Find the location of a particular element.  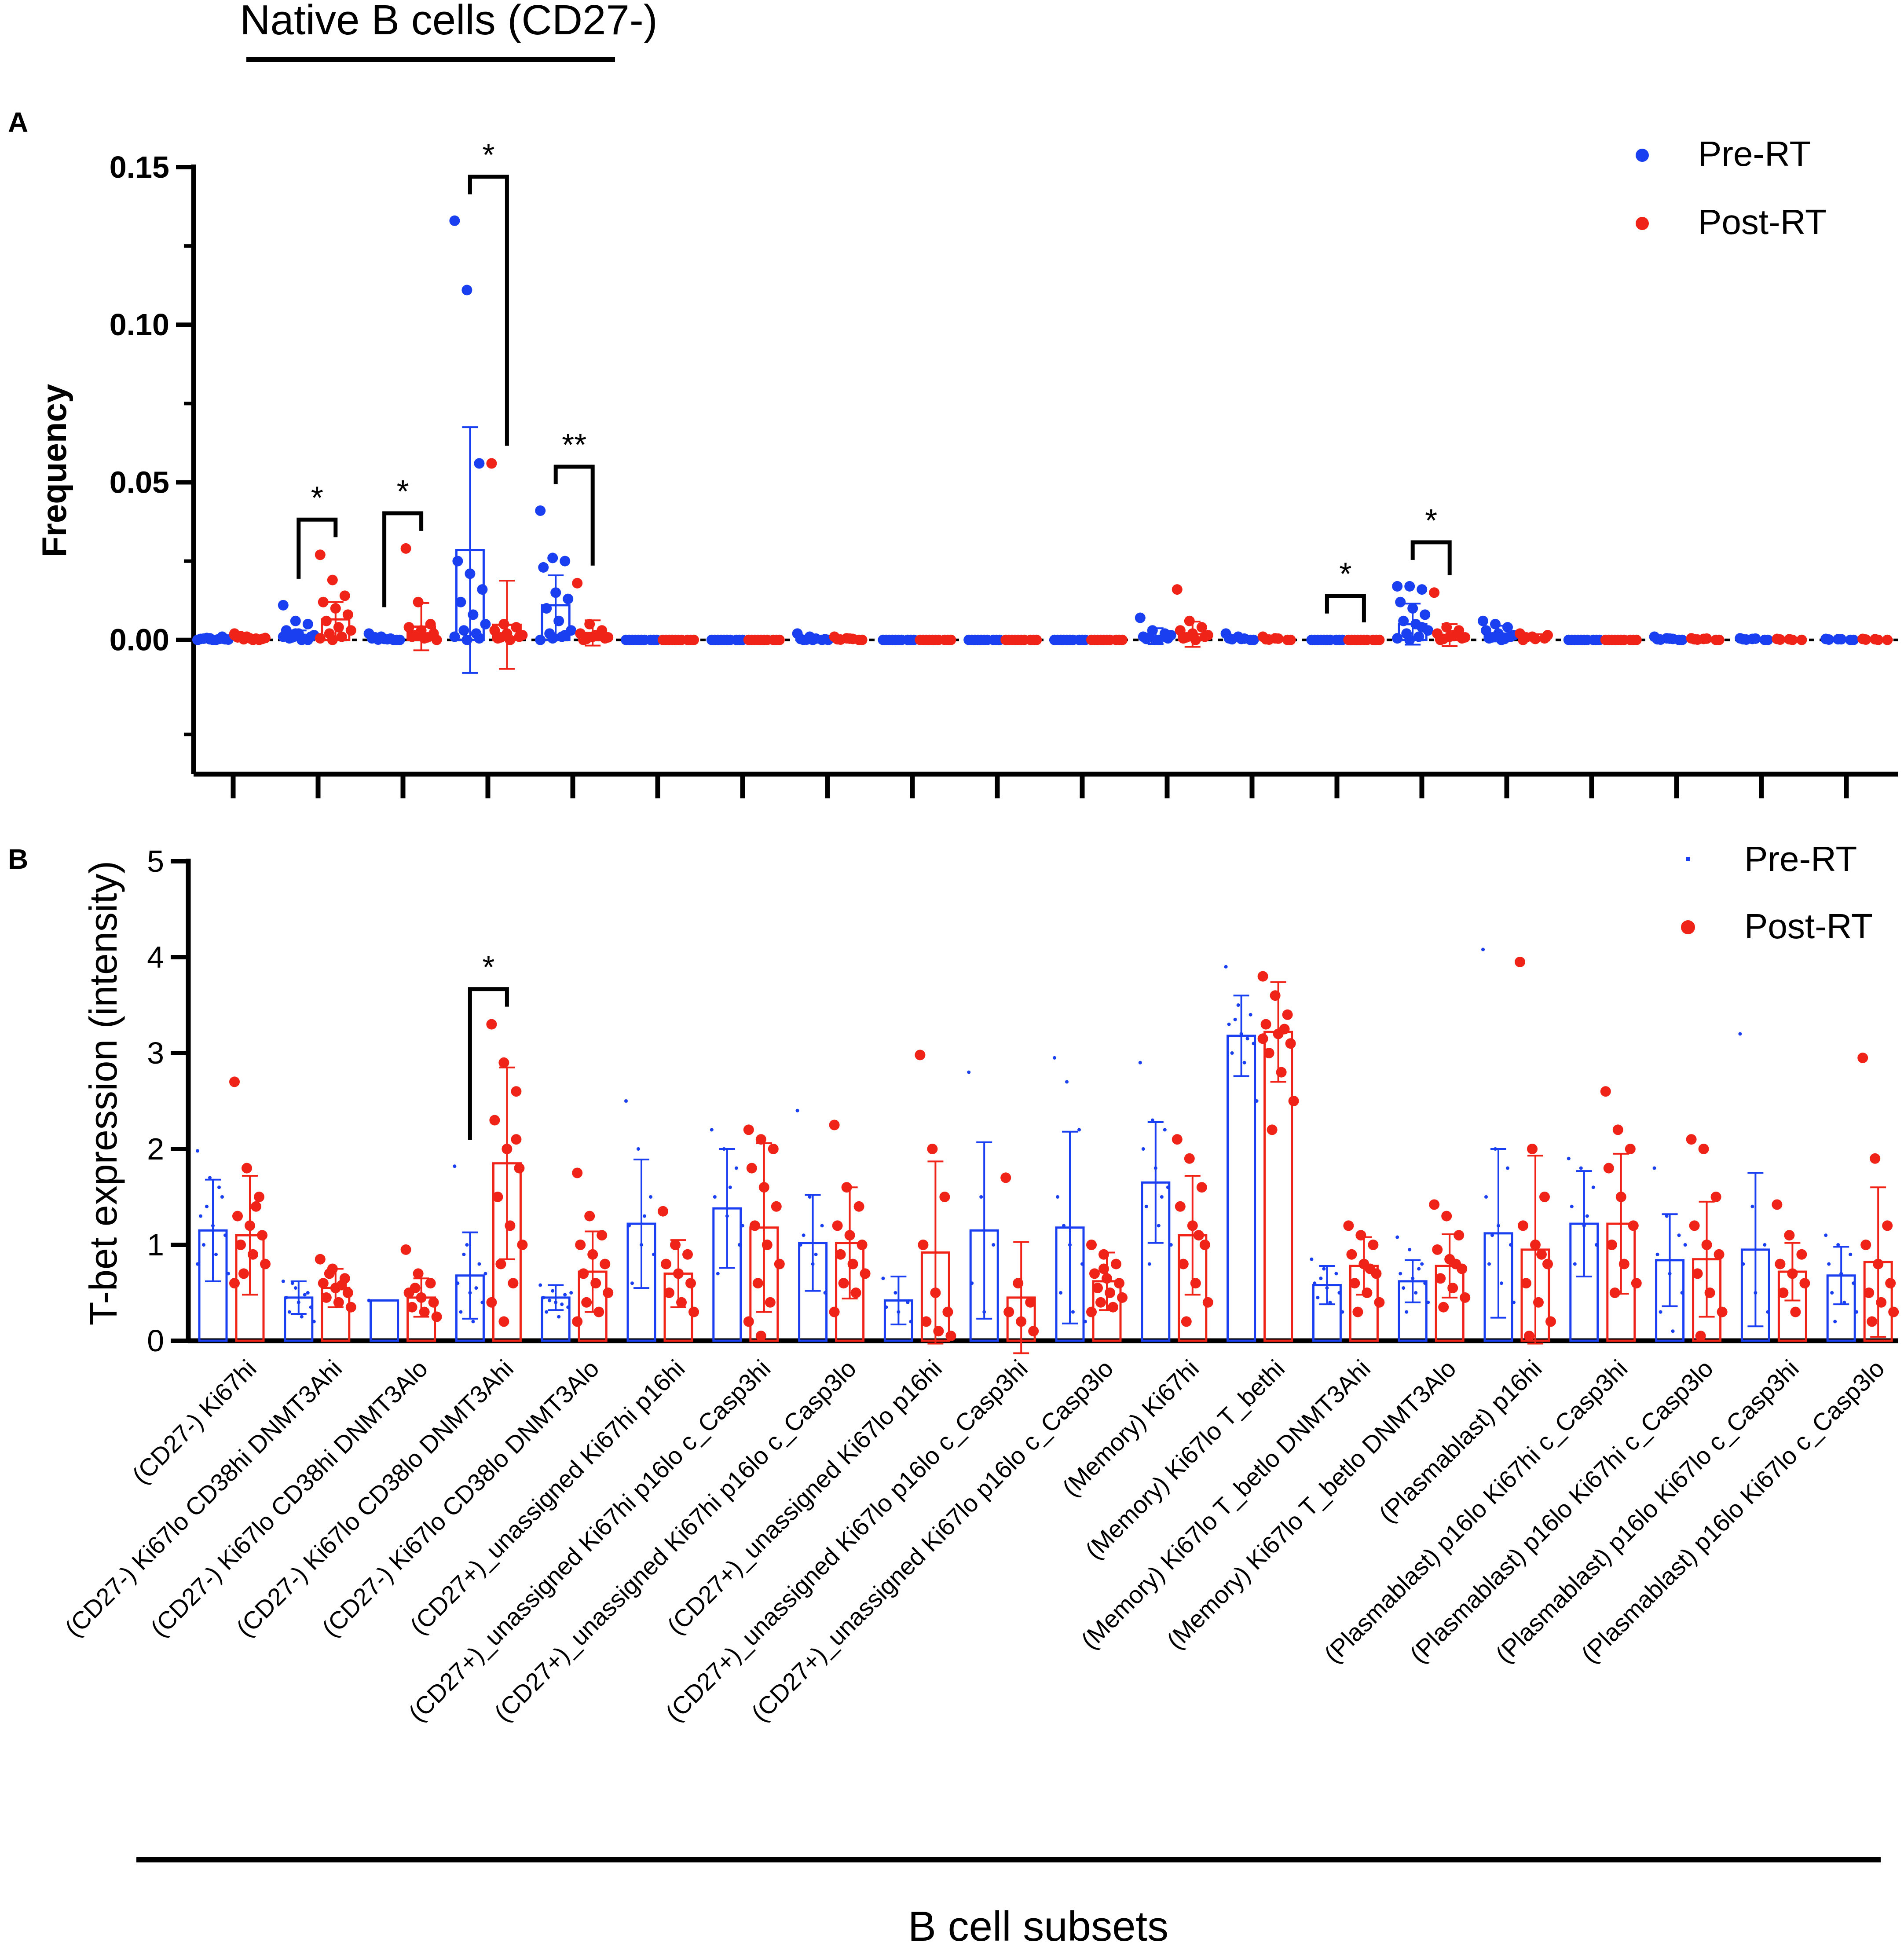

panel-b-letter: B is located at coordinates (18, 859).